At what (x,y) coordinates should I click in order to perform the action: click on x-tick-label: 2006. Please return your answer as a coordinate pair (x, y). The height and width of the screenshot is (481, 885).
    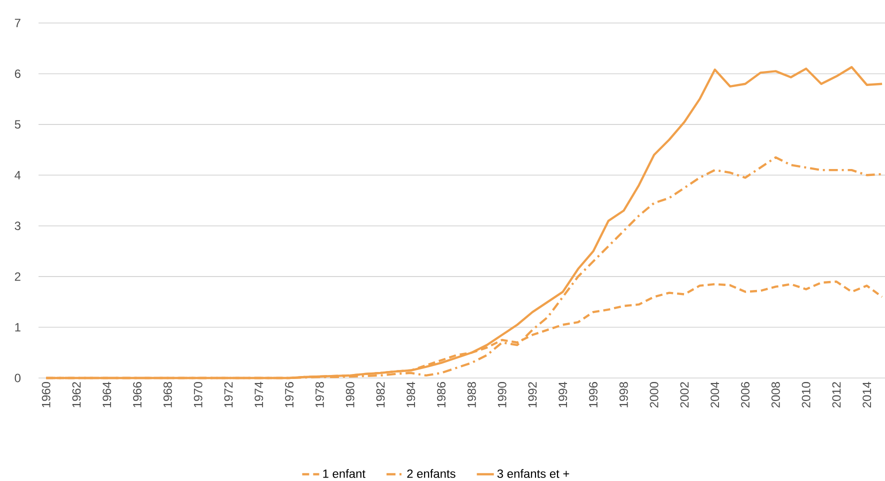
    Looking at the image, I should click on (745, 395).